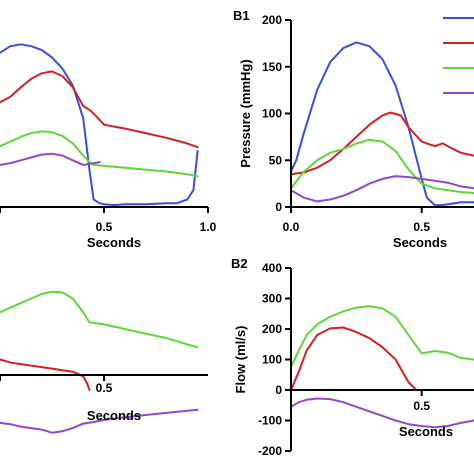  What do you see at coordinates (276, 160) in the screenshot?
I see `y-tick-label-b1: 50` at bounding box center [276, 160].